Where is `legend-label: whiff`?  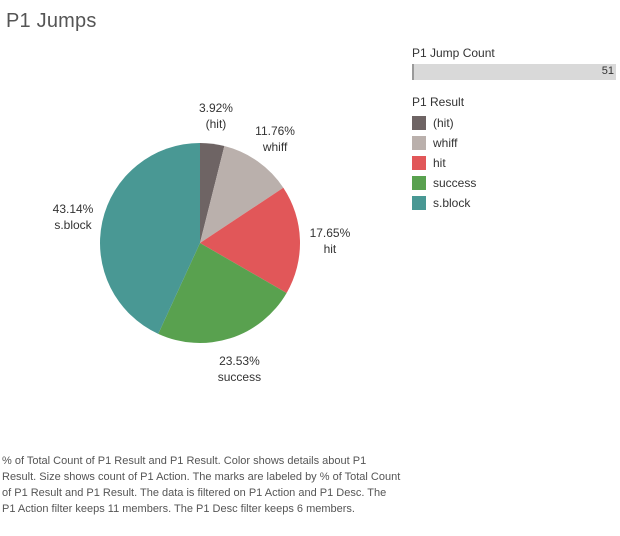
legend-label: whiff is located at coordinates (445, 143).